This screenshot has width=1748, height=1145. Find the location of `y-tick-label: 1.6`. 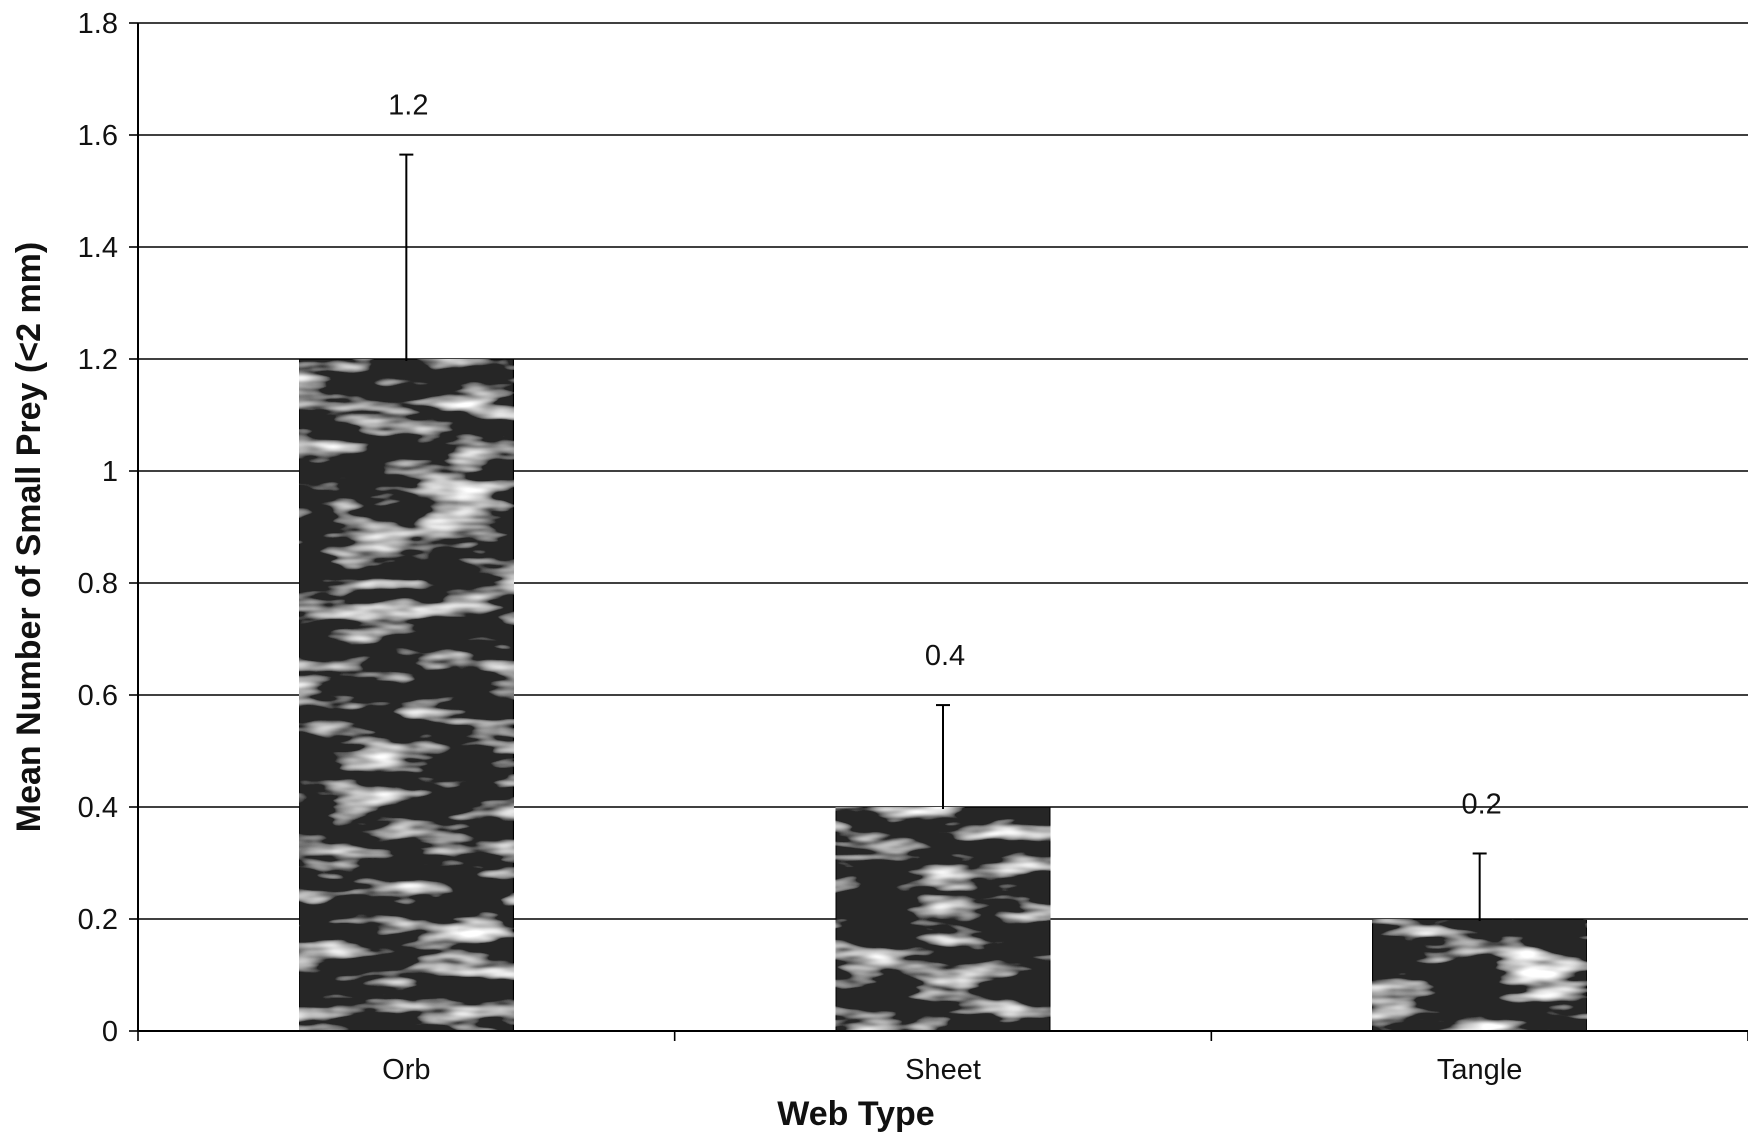

y-tick-label: 1.6 is located at coordinates (98, 136).